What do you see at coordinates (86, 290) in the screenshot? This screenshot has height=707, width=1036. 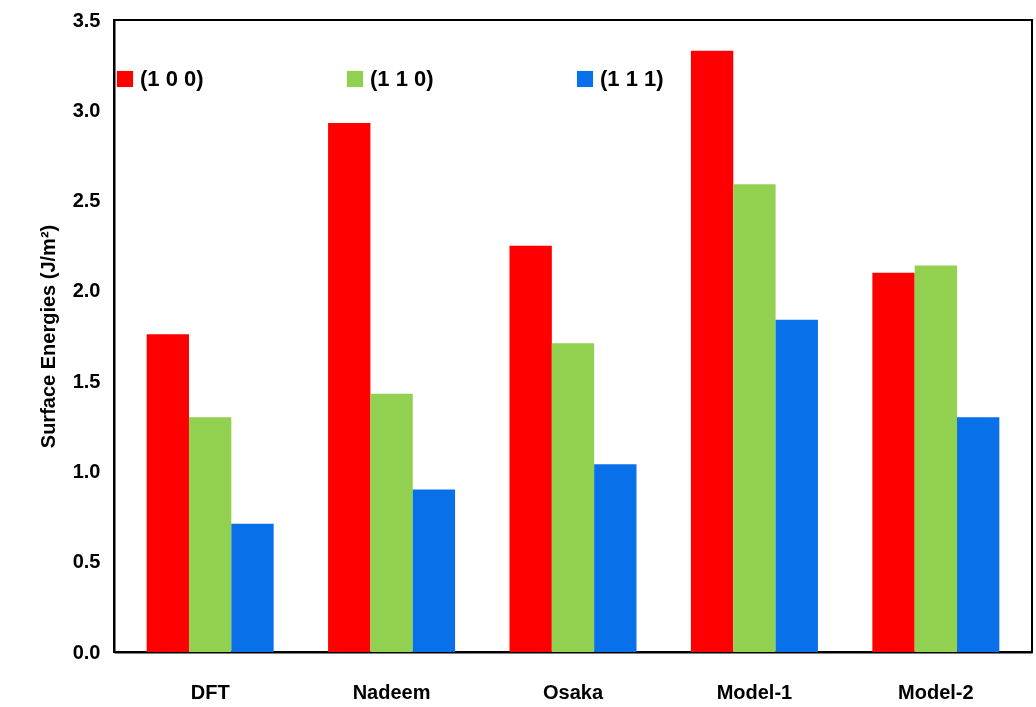 I see `y-tick-label: 2.0` at bounding box center [86, 290].